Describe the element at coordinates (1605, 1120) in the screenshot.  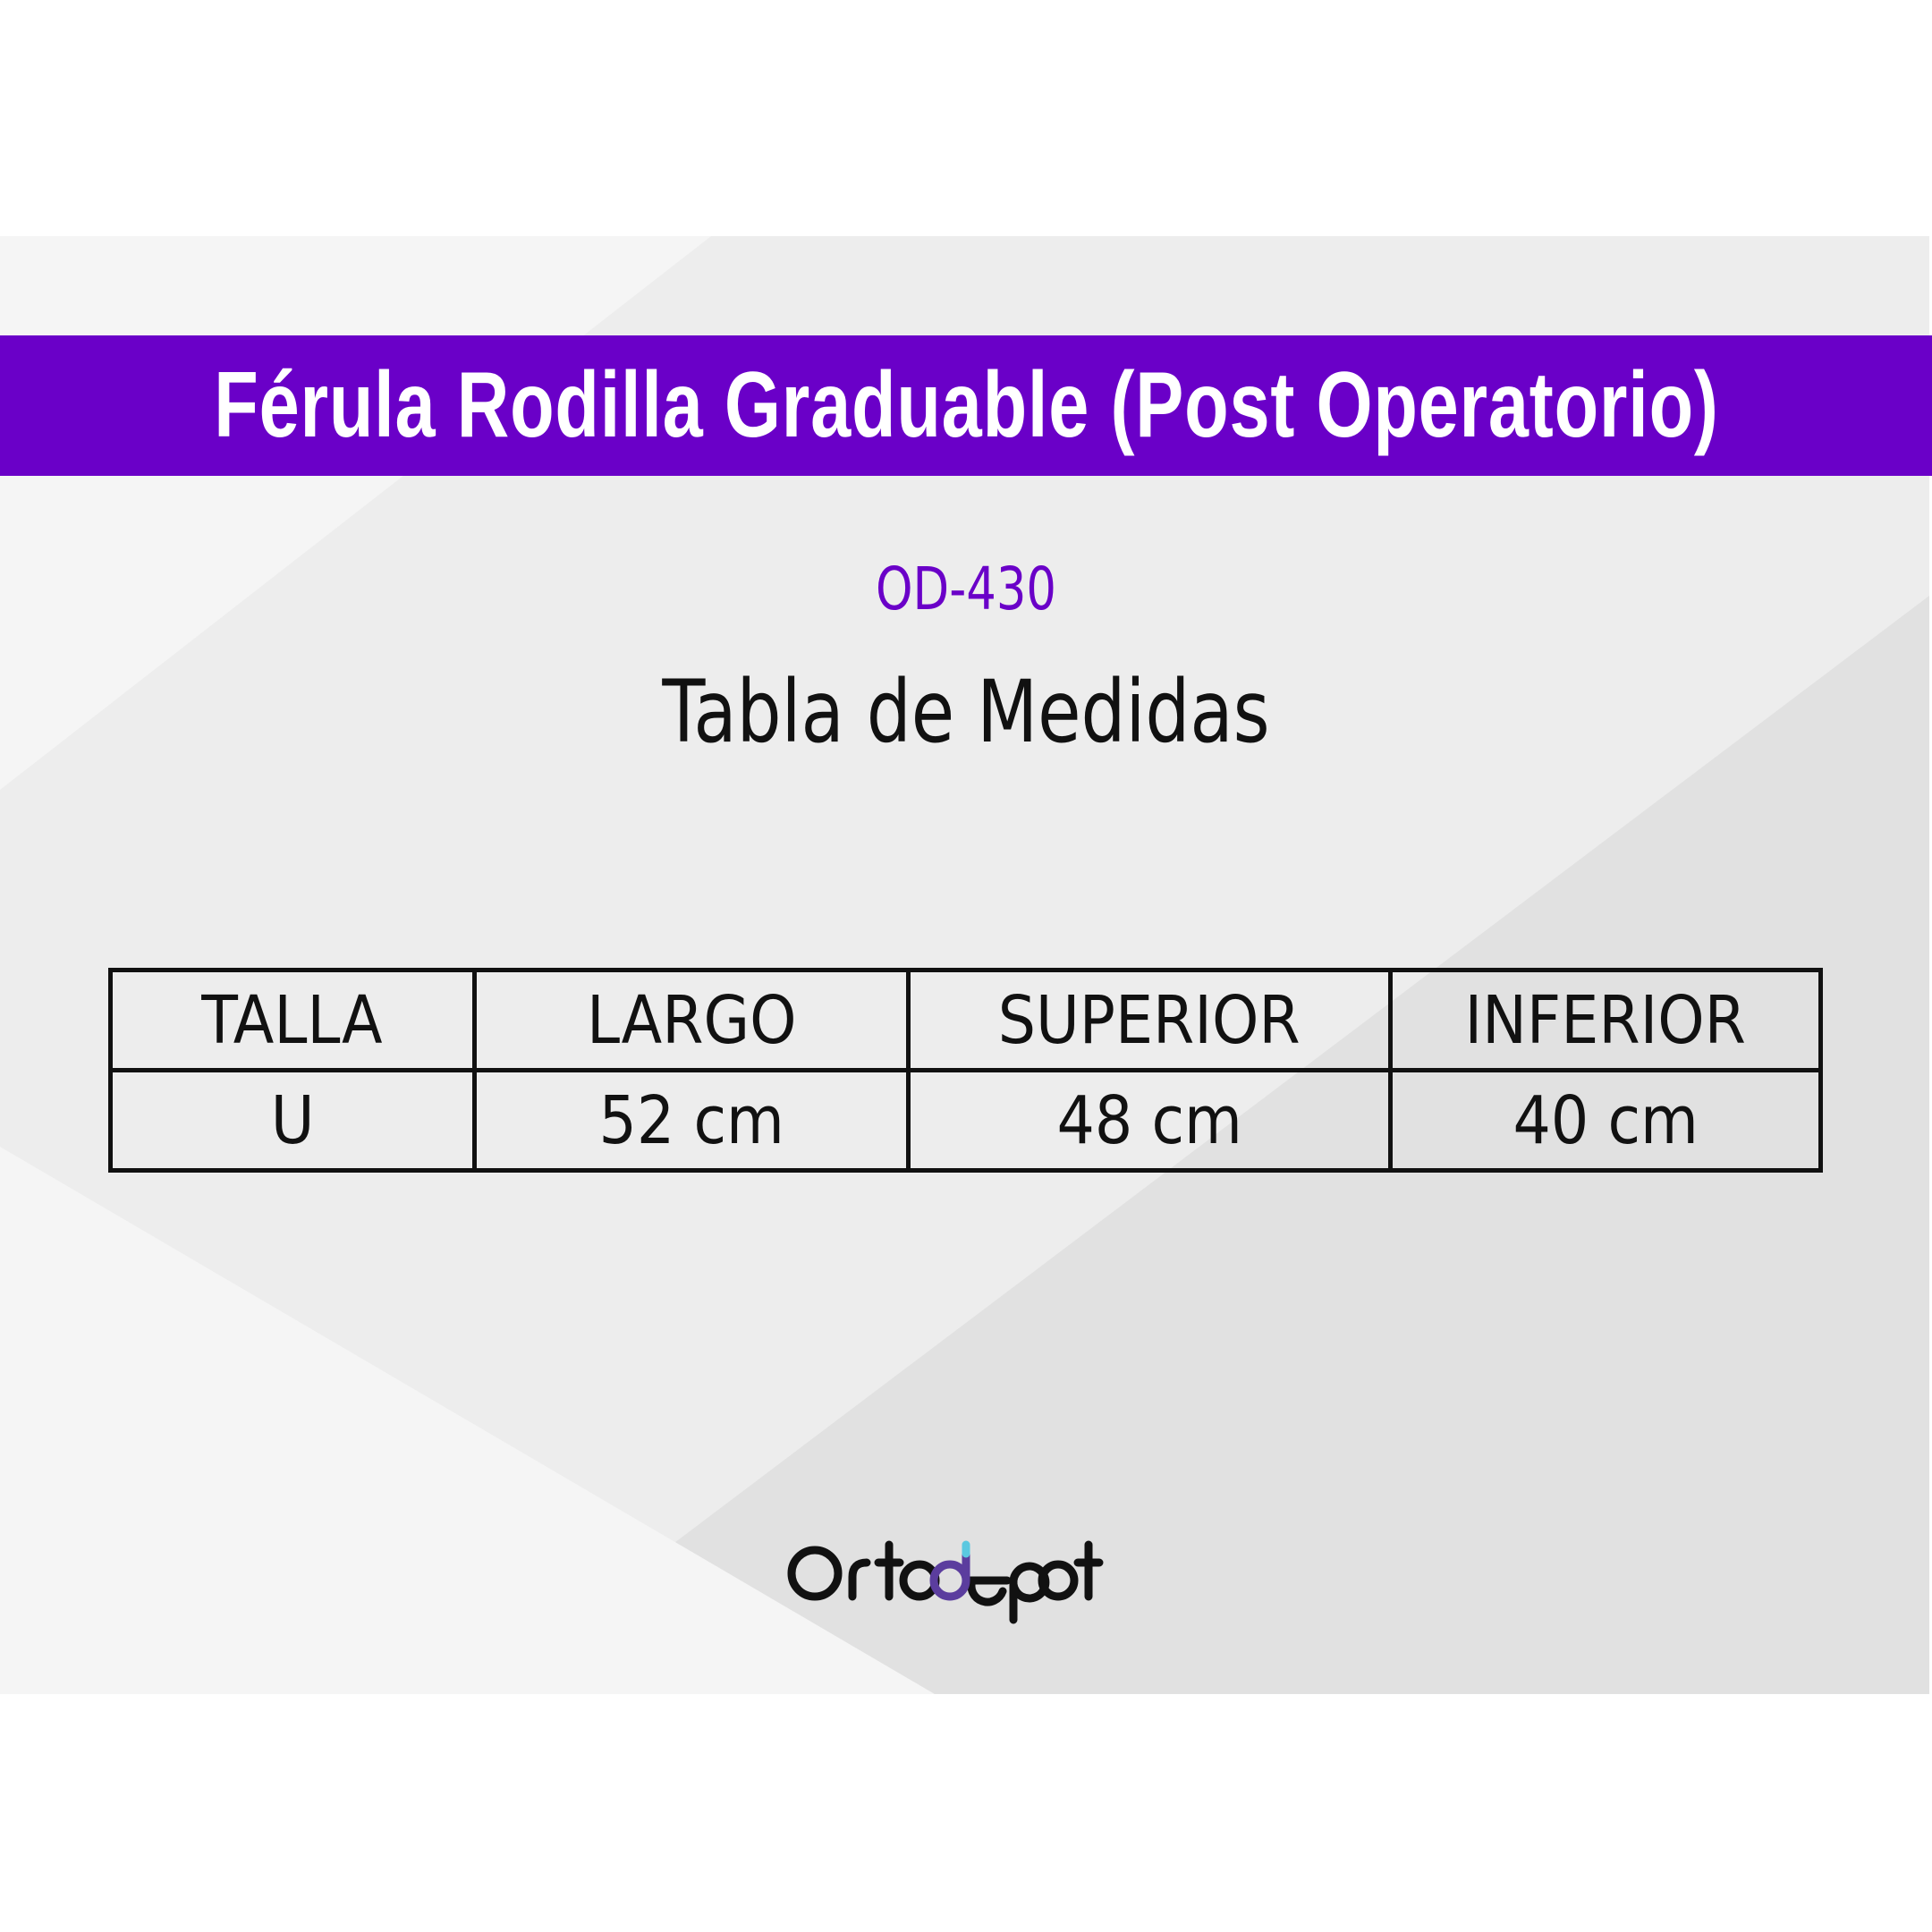
I see `table-cell: 40 cm` at that location.